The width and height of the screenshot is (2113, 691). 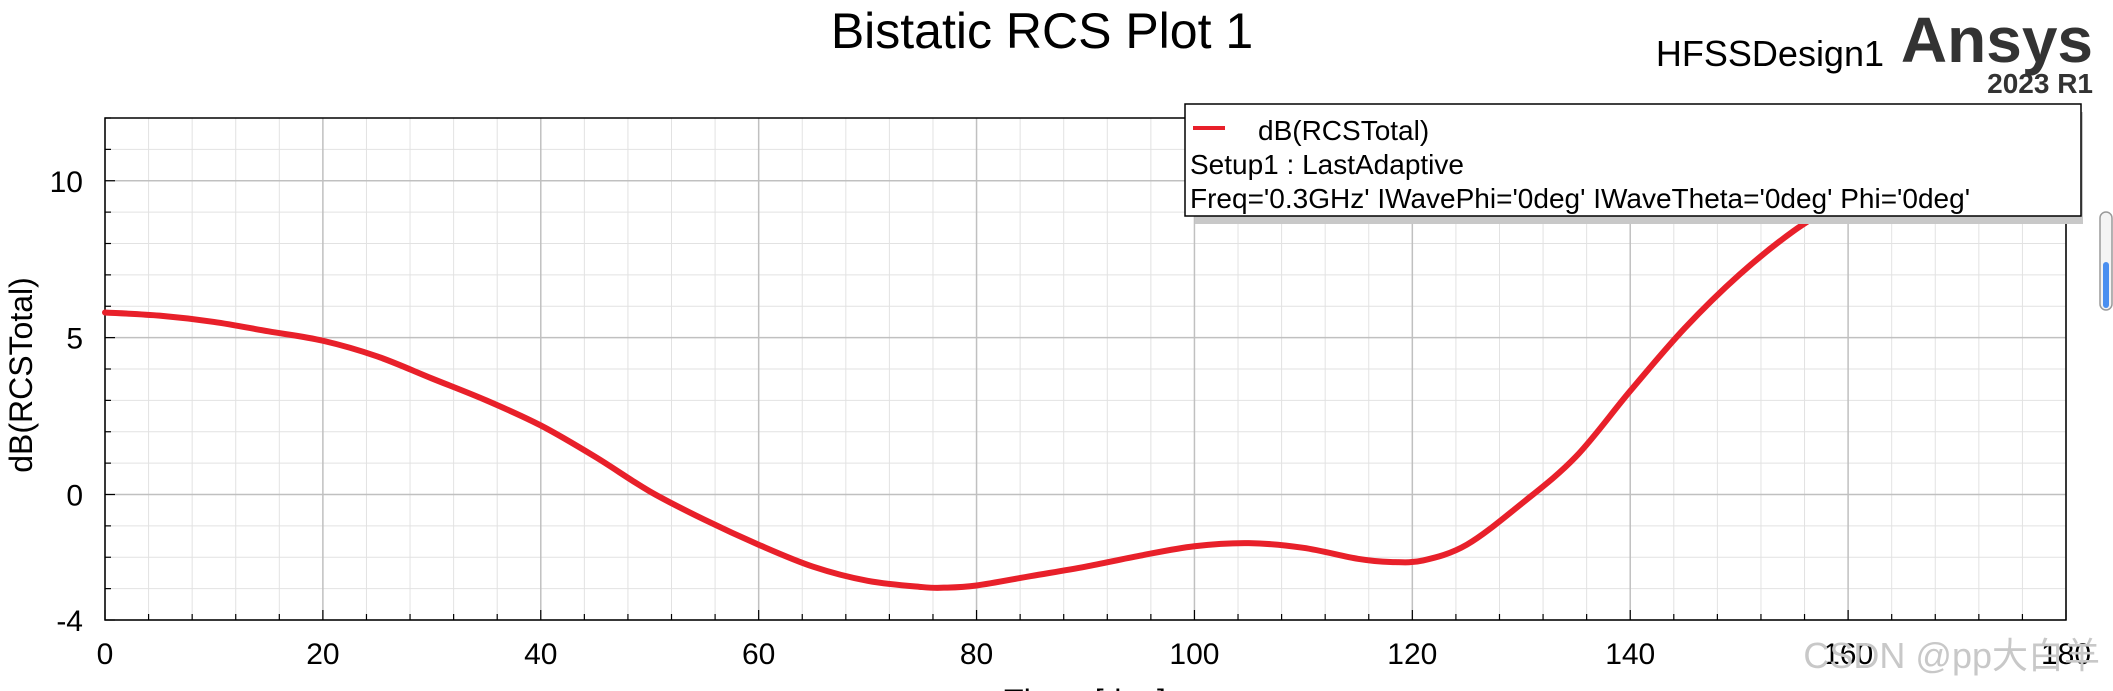 What do you see at coordinates (540, 654) in the screenshot?
I see `x-tick-label: 40` at bounding box center [540, 654].